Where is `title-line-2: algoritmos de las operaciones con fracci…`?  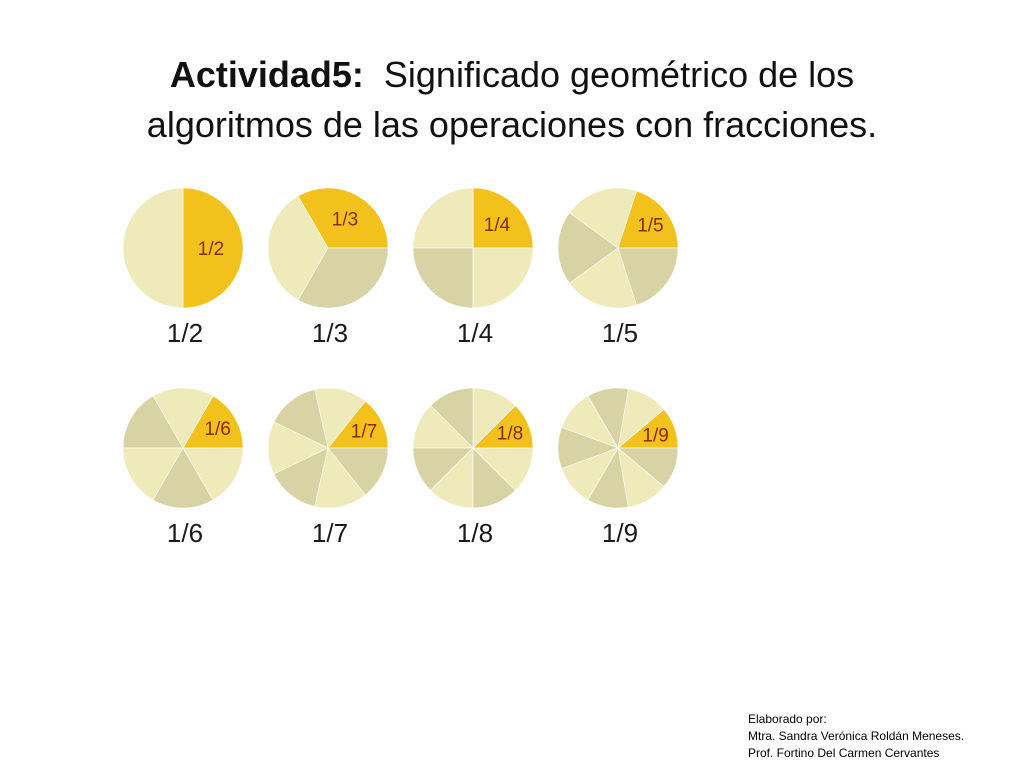 title-line-2: algoritmos de las operaciones con fracci… is located at coordinates (512, 124).